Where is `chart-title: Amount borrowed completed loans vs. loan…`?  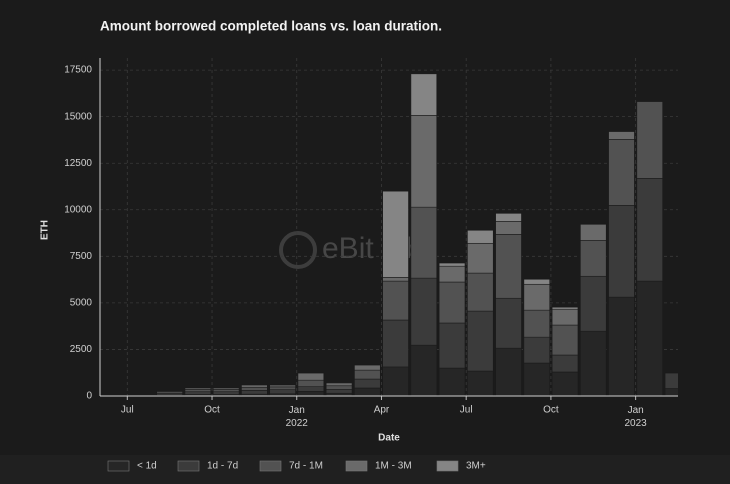
chart-title: Amount borrowed completed loans vs. loan… is located at coordinates (271, 26).